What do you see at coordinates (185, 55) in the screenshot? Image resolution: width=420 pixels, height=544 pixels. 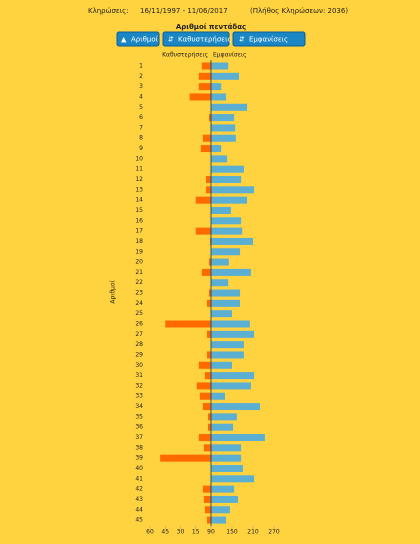 I see `legend-entry: Καθυστερήσεις` at bounding box center [185, 55].